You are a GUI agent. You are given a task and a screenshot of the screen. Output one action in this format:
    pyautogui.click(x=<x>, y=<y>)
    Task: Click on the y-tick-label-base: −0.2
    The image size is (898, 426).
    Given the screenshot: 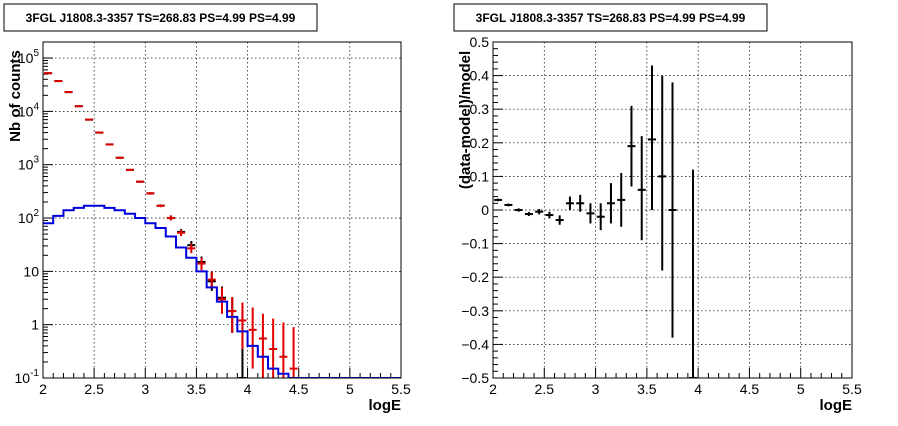 What is the action you would take?
    pyautogui.click(x=475, y=277)
    